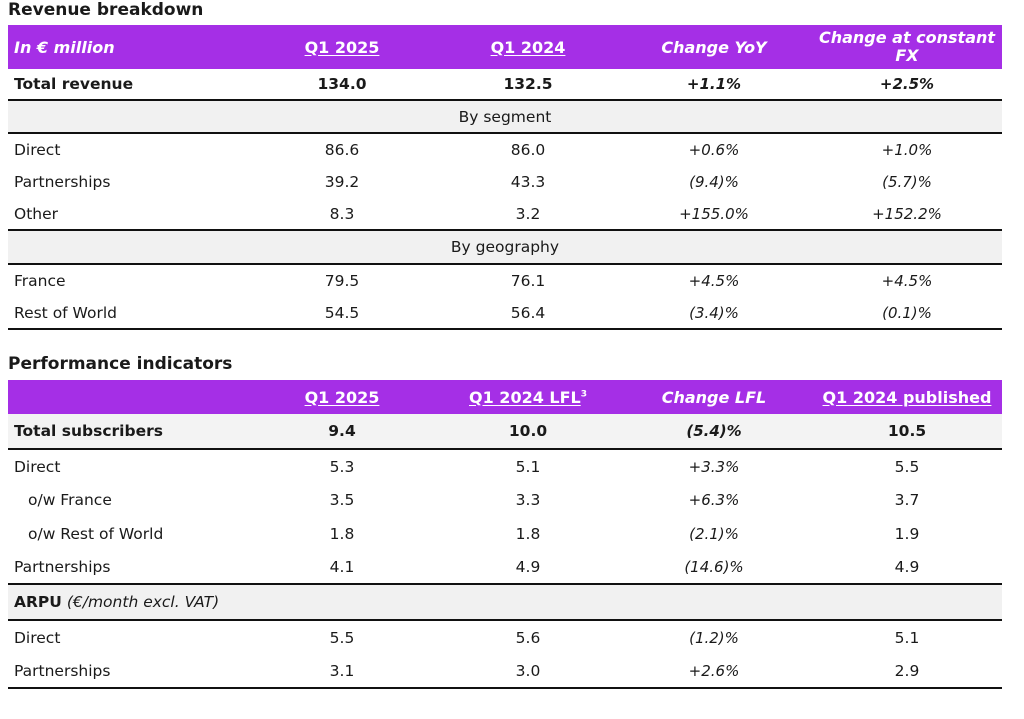 The image size is (1024, 719). I want to click on table-row: Partnerships 3.1 3.0 +2.6% 2.9, so click(505, 671).